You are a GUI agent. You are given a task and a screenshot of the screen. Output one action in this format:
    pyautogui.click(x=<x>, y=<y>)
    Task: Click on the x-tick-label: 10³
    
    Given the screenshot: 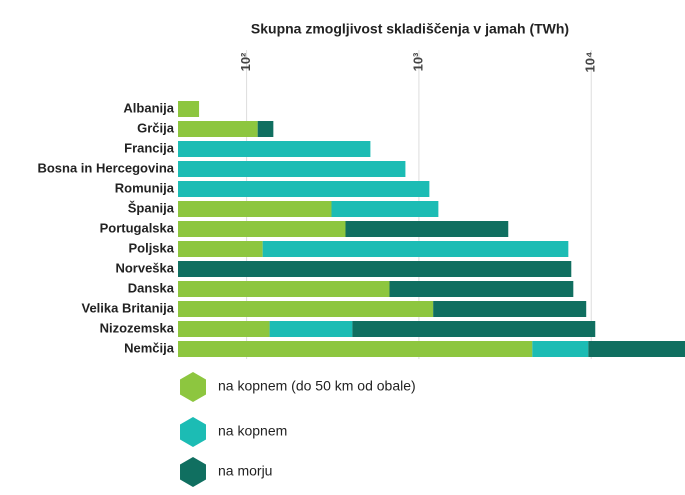 What is the action you would take?
    pyautogui.click(x=417, y=61)
    